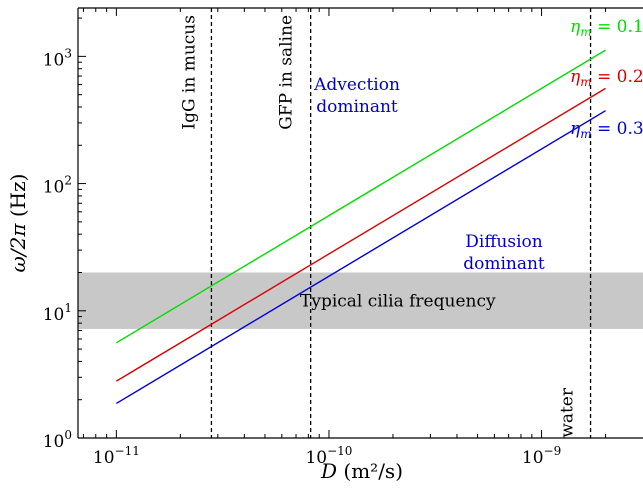  What do you see at coordinates (287, 72) in the screenshot?
I see `reference-label-2: GFP in saline` at bounding box center [287, 72].